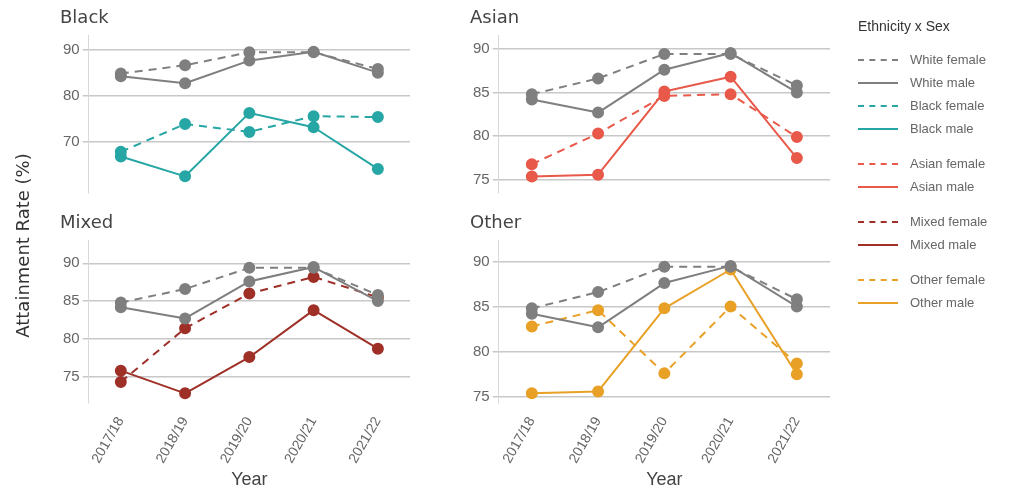  Describe the element at coordinates (496, 222) in the screenshot. I see `chart-title: Other` at that location.